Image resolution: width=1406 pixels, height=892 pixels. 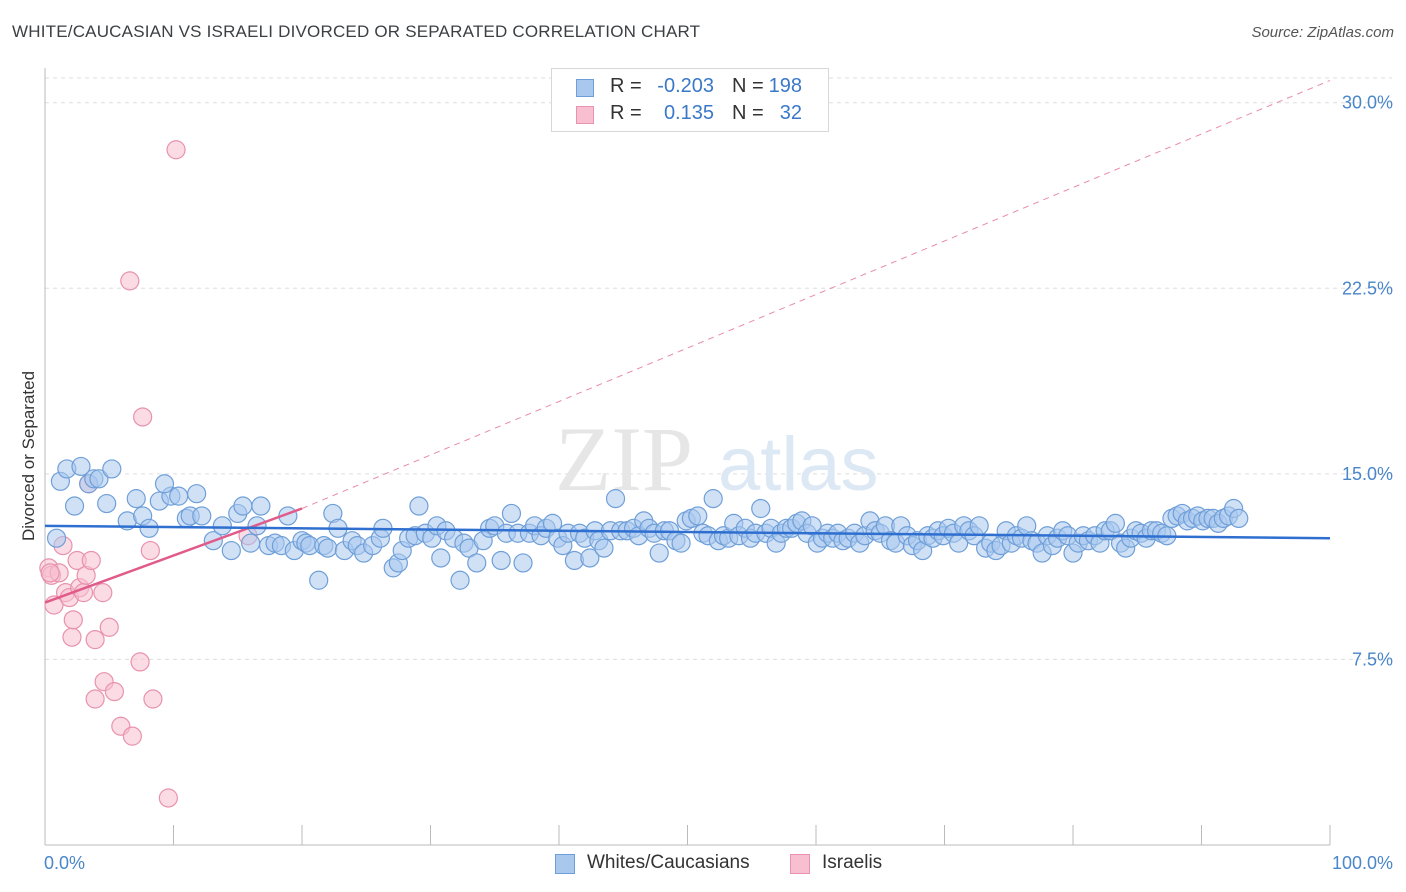 I want to click on legend-n-value: 198, so click(x=785, y=86).